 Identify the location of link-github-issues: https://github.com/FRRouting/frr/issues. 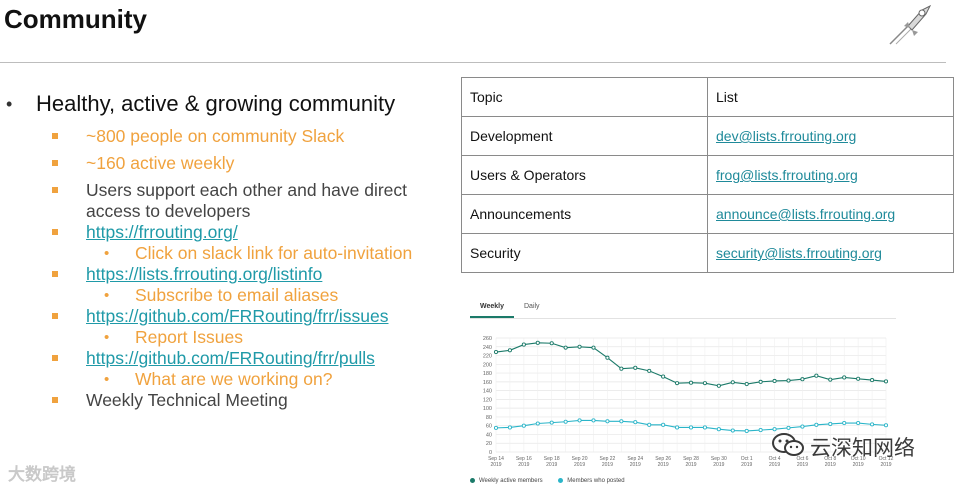
(225, 316).